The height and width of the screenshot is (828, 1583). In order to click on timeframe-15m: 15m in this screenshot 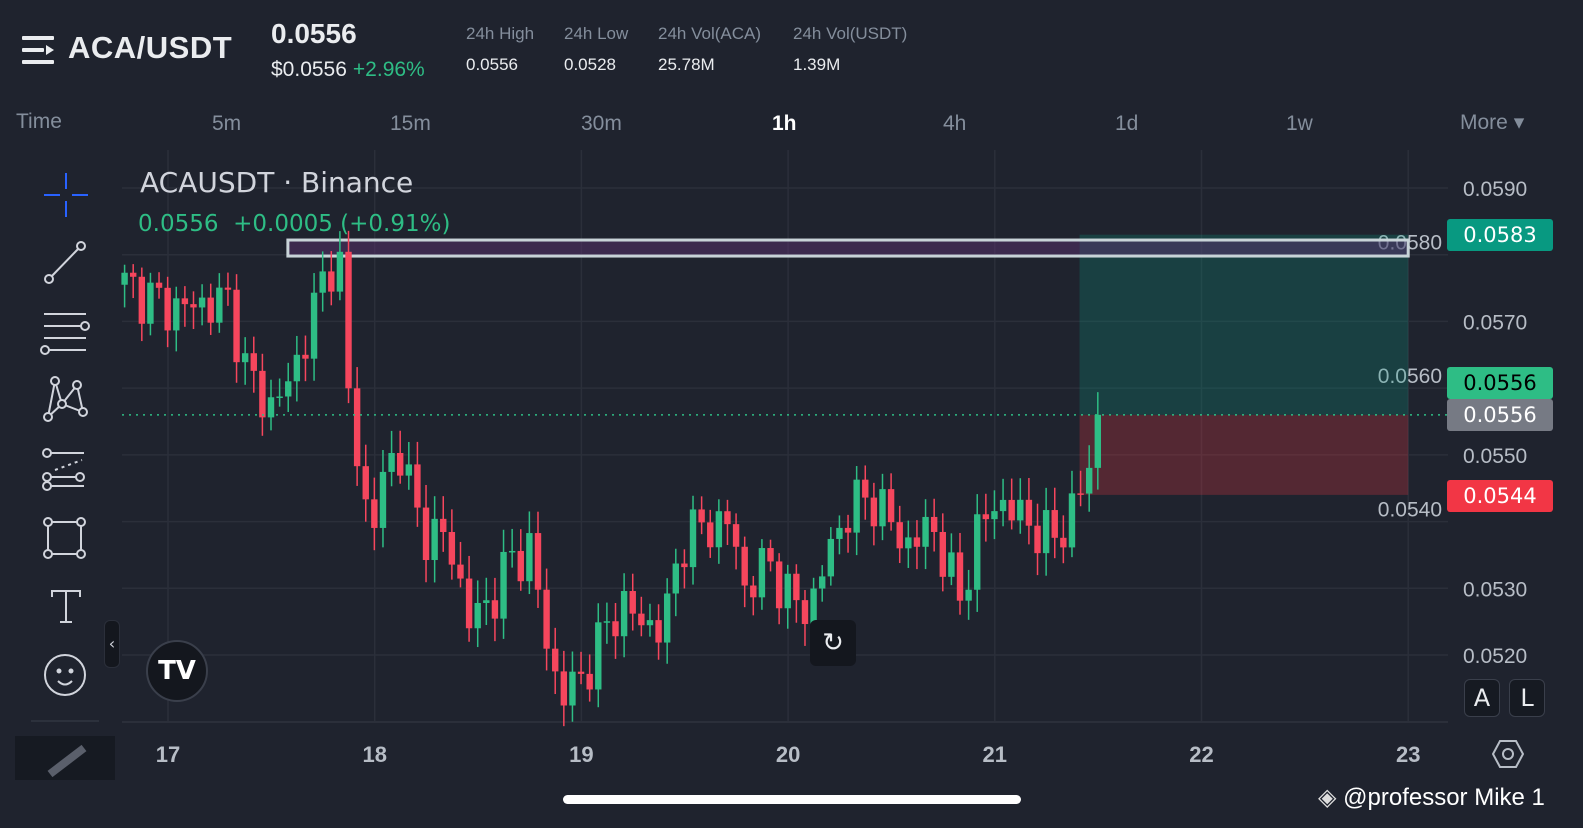, I will do `click(410, 123)`.